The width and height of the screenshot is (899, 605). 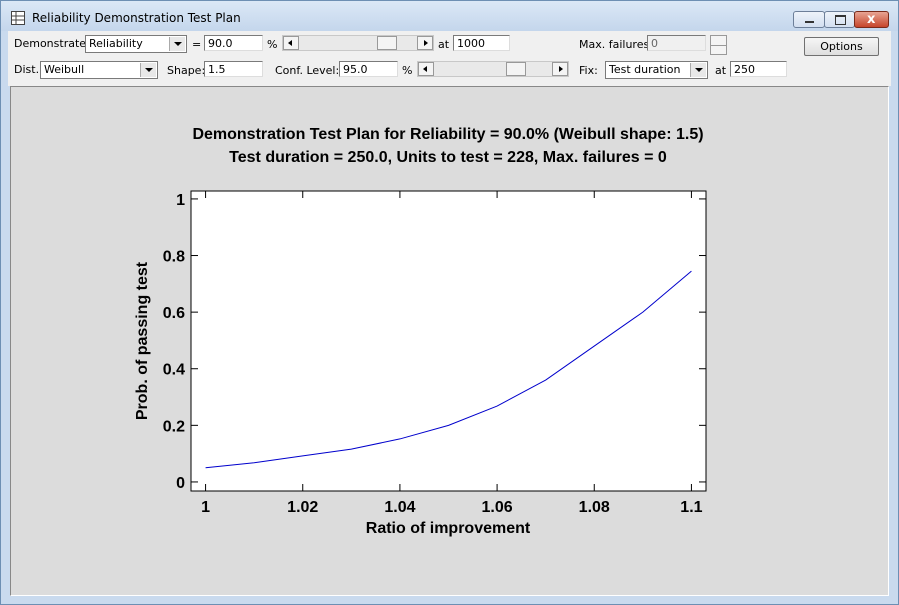 I want to click on x-tick-label: 1.08, so click(x=594, y=507).